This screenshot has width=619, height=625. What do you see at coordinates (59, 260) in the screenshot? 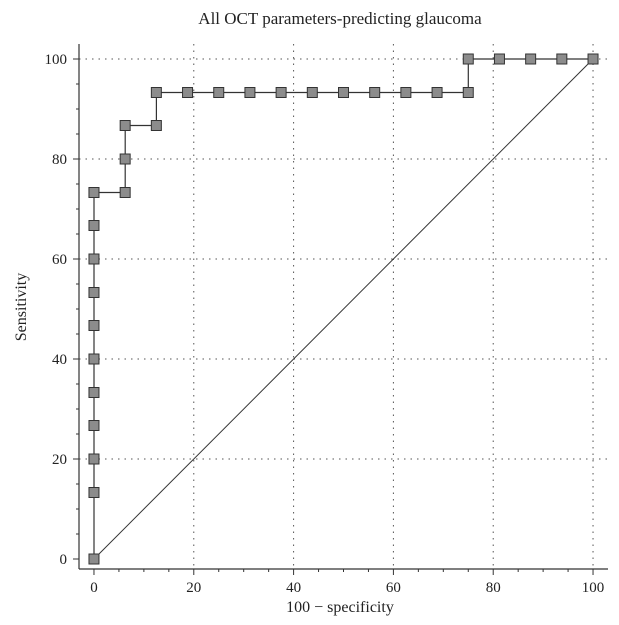
I see `y-tick-label: 60` at bounding box center [59, 260].